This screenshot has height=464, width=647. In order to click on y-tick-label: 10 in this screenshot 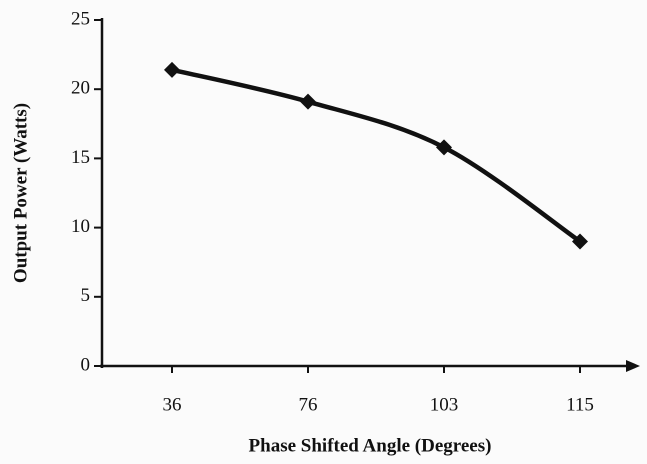, I will do `click(80, 226)`.